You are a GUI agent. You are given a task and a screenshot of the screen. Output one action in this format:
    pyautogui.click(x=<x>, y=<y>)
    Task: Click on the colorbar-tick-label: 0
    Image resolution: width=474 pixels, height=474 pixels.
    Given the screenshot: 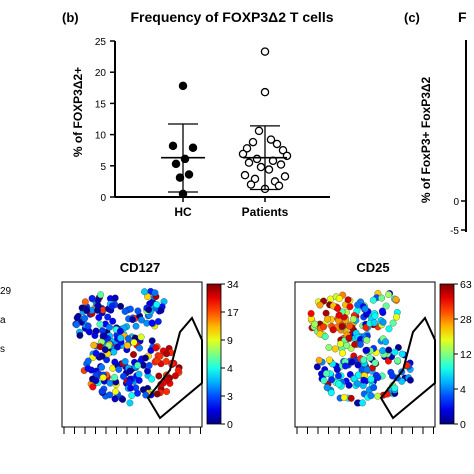 What is the action you would take?
    pyautogui.click(x=230, y=425)
    